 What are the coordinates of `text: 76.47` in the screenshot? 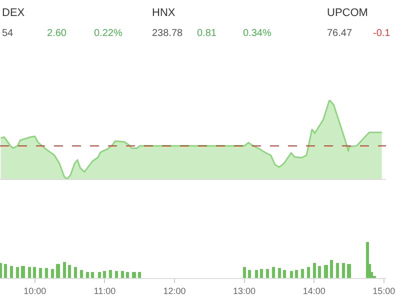 It's located at (339, 33).